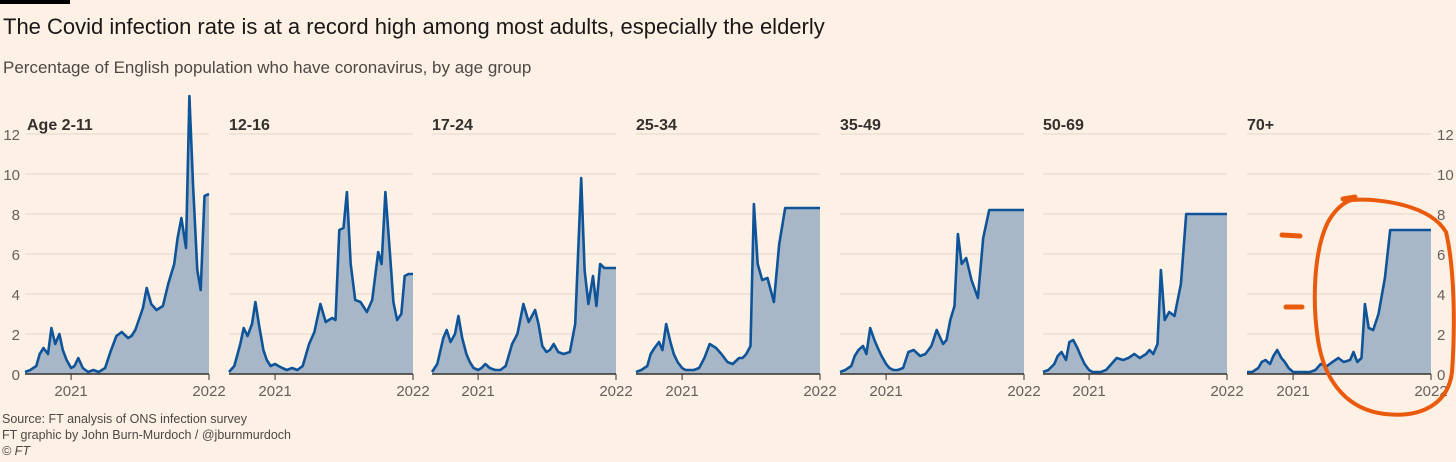 Image resolution: width=1456 pixels, height=462 pixels. What do you see at coordinates (16, 295) in the screenshot?
I see `y-tick-label-left: 4` at bounding box center [16, 295].